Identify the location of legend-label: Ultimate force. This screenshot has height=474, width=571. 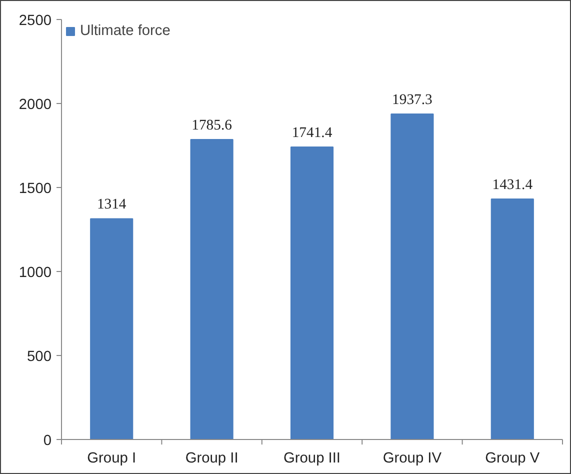
(125, 31).